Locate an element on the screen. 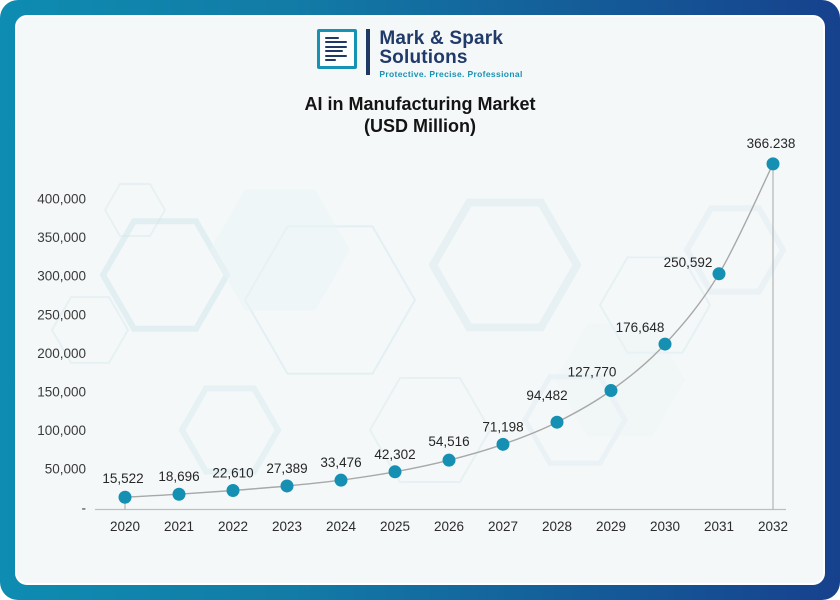  data-point-label: 42,302 is located at coordinates (394, 454).